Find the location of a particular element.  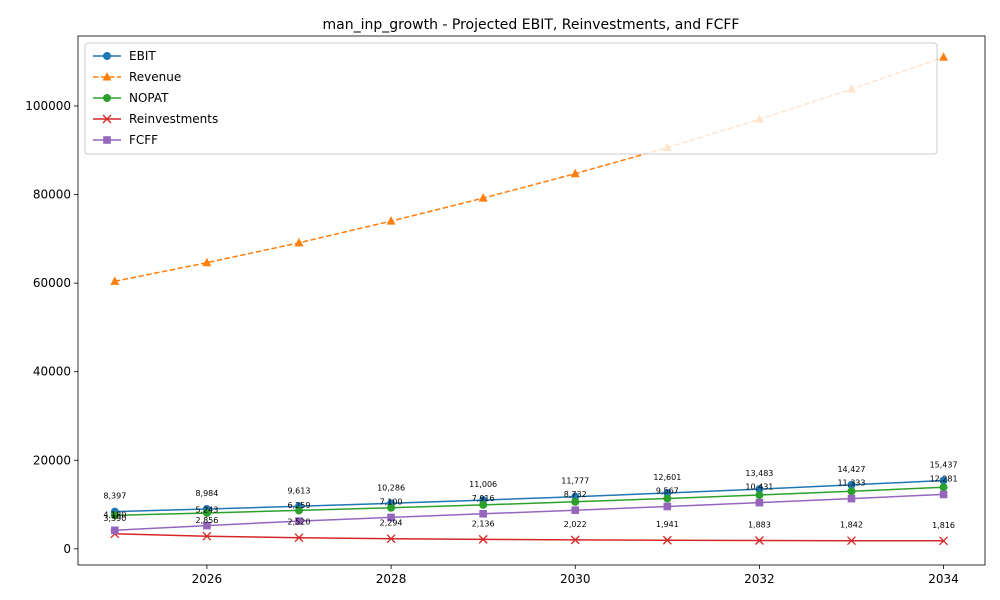

point-reinvestments-2026 is located at coordinates (207, 536).